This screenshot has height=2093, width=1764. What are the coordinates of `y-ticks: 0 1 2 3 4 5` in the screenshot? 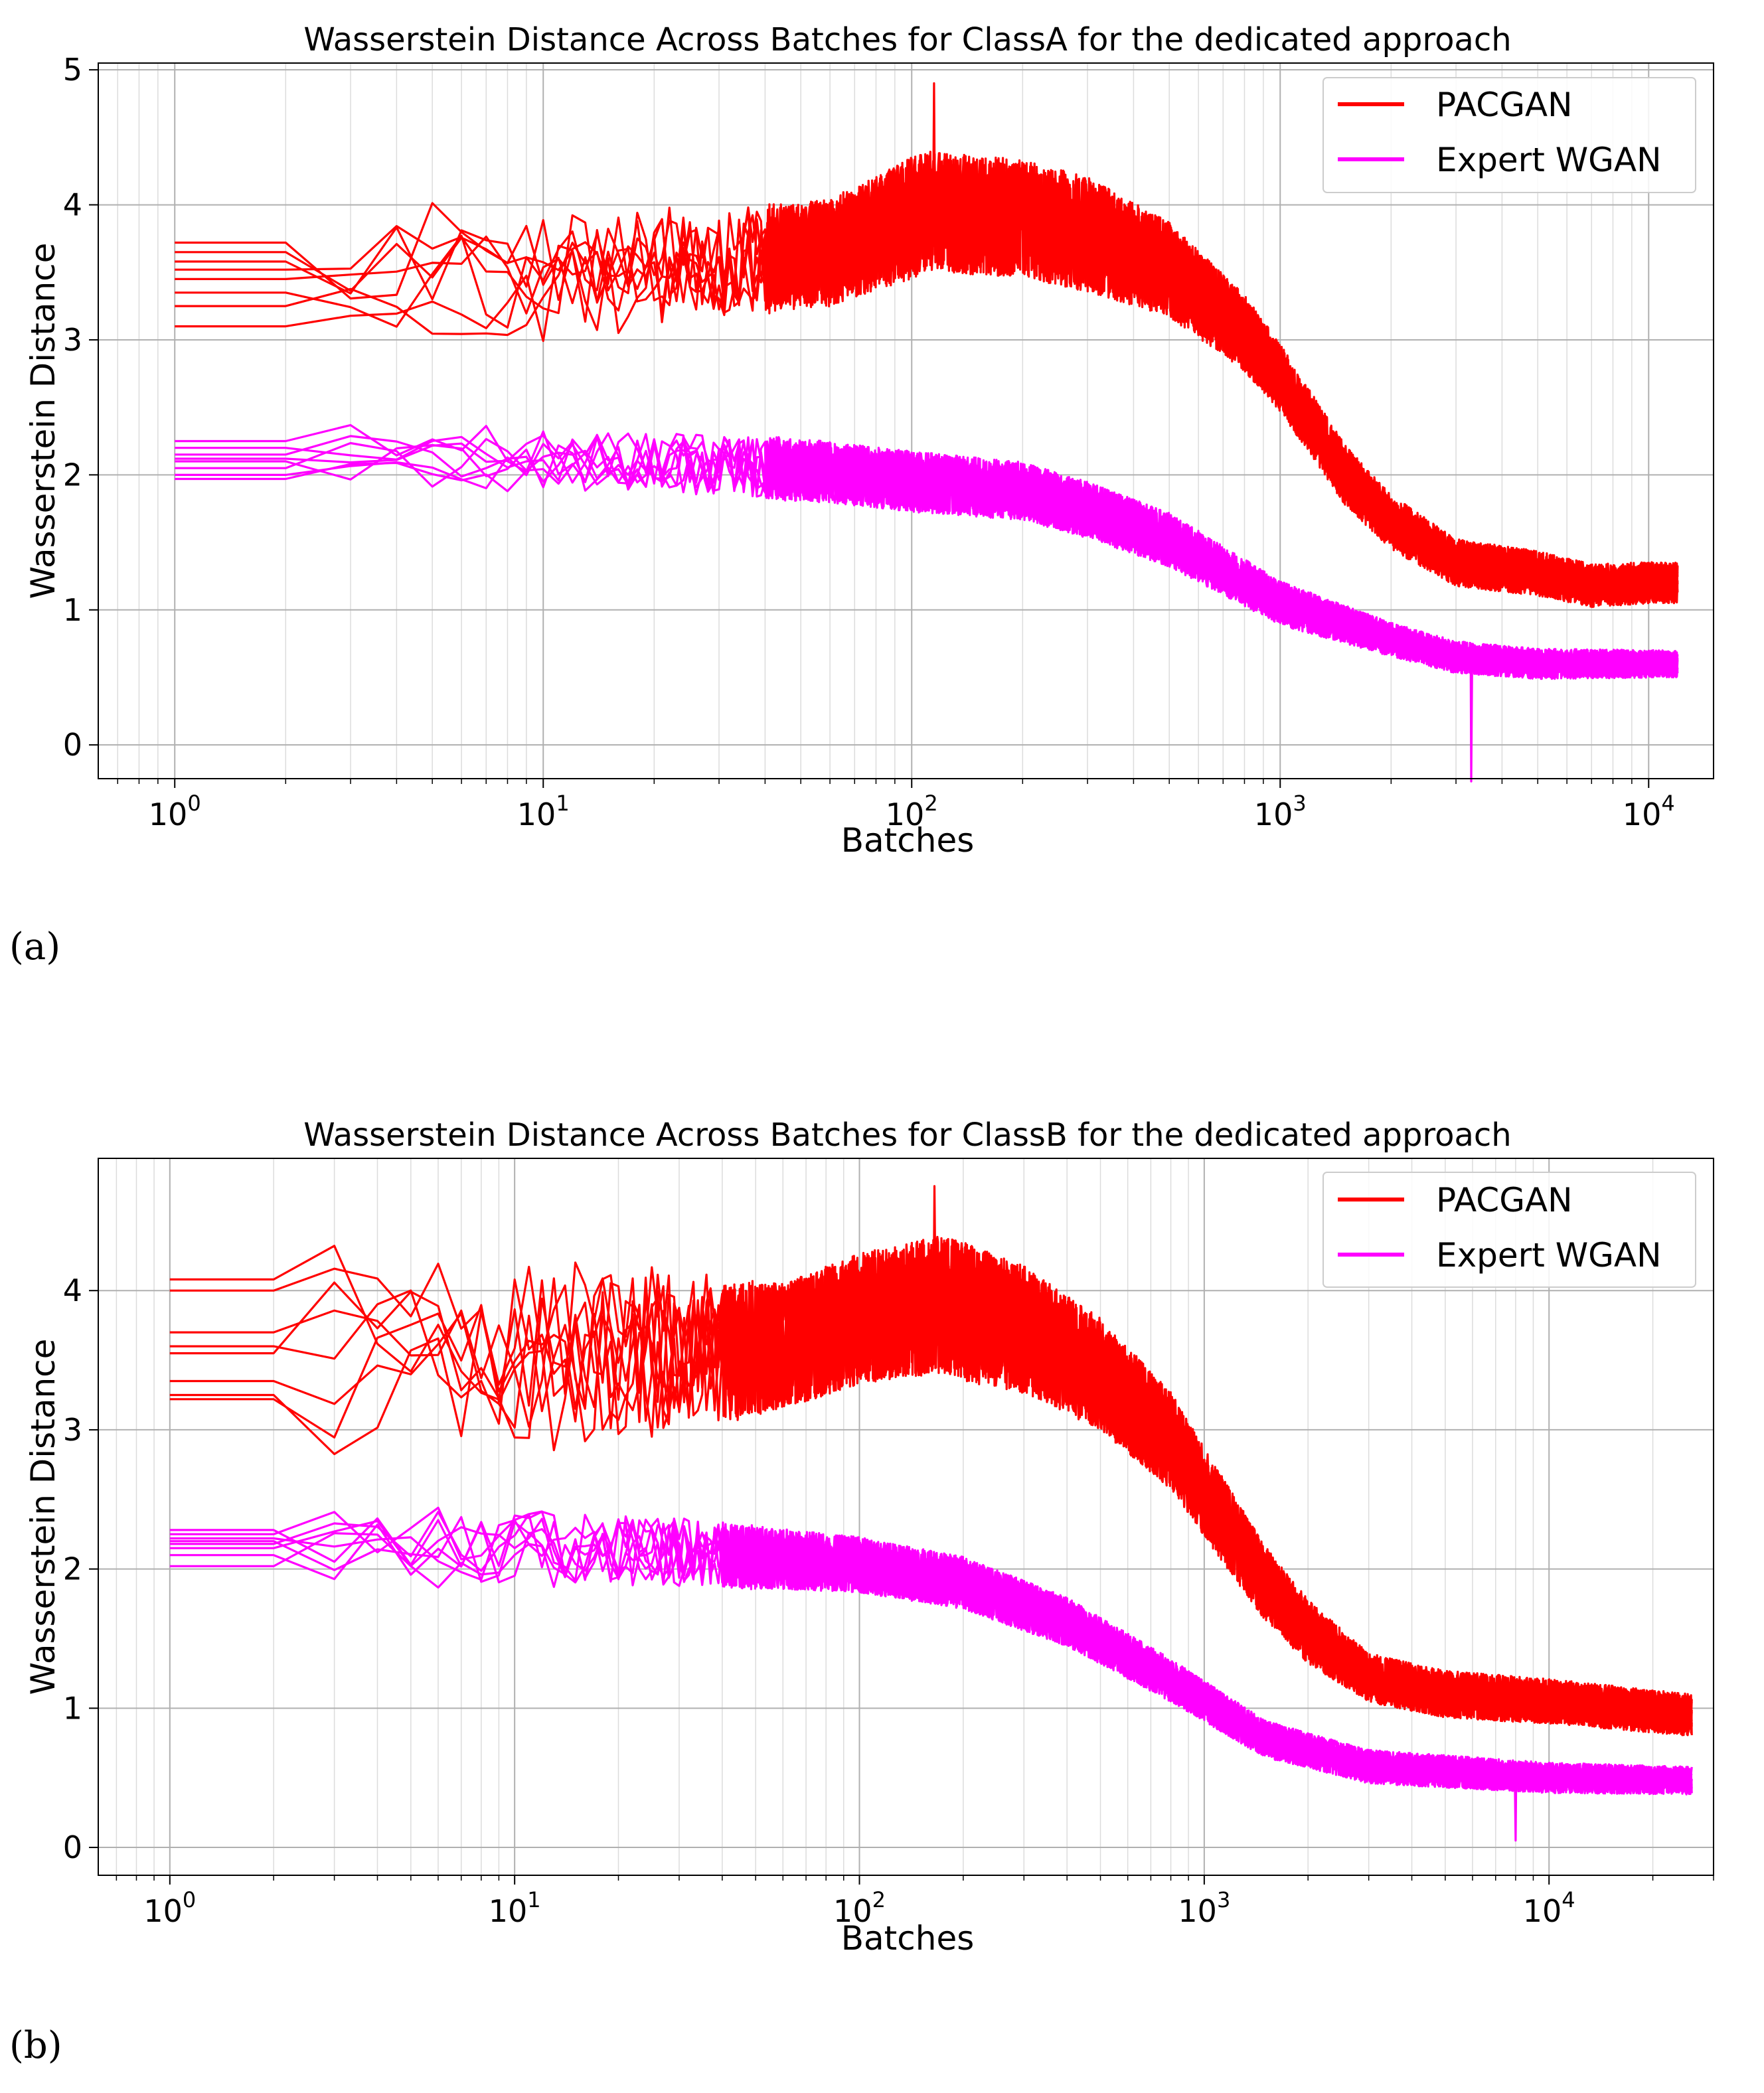 It's located at (80, 407).